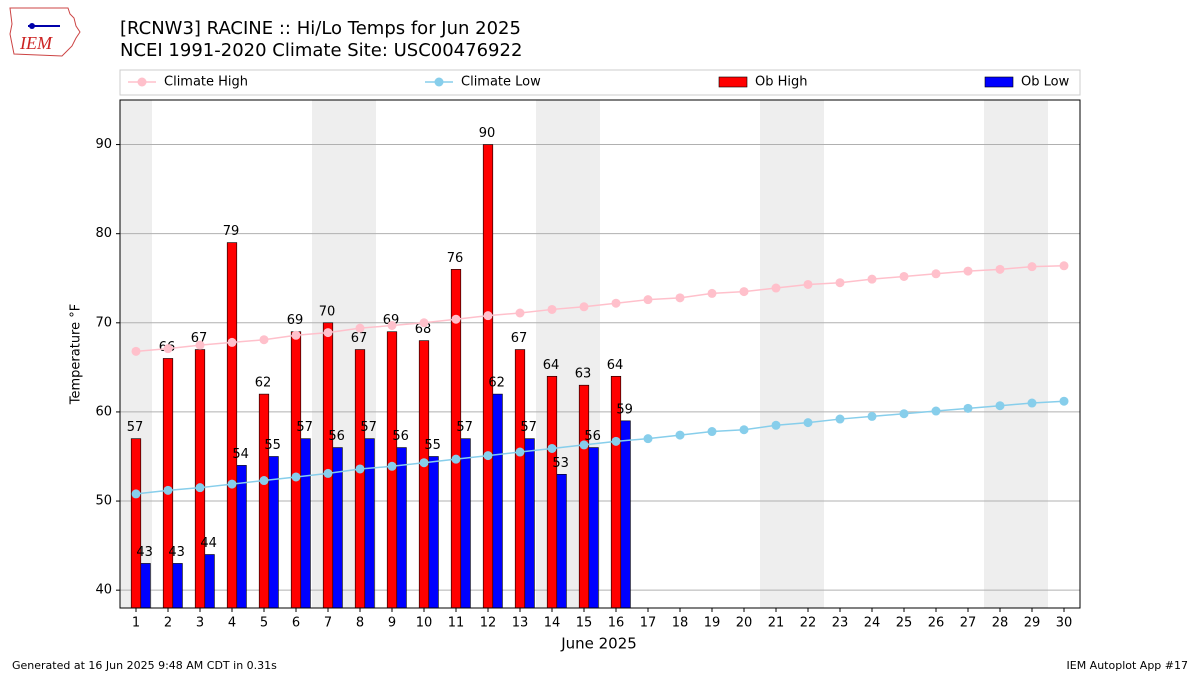 This screenshot has width=1200, height=675. Describe the element at coordinates (501, 82) in the screenshot. I see `legend-label: Climate Low` at that location.